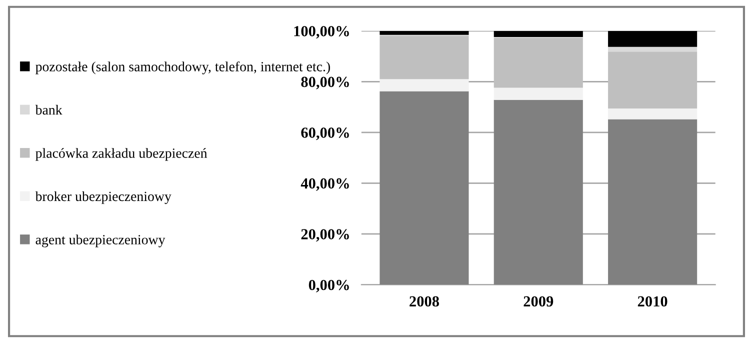 The height and width of the screenshot is (343, 753). I want to click on legend-label: placówka zakładu ubezpieczeń, so click(122, 154).